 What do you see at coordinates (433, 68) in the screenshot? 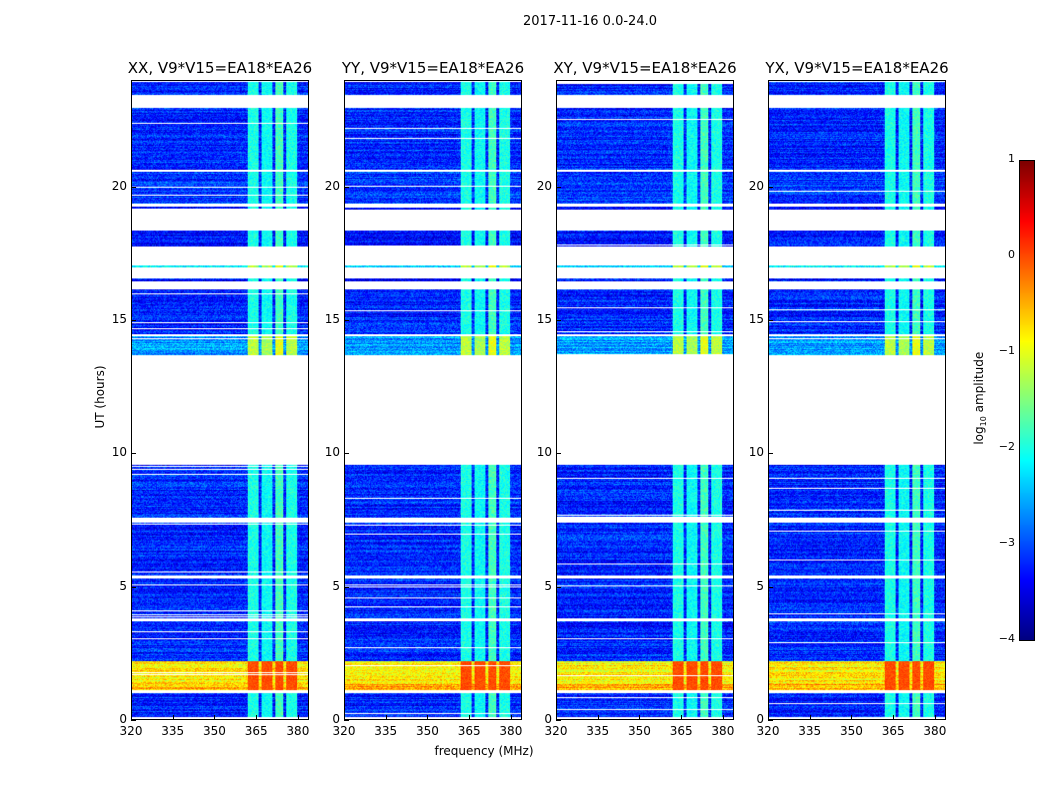
I see `panel-title: YY, V9*V15=EA18*EA26` at bounding box center [433, 68].